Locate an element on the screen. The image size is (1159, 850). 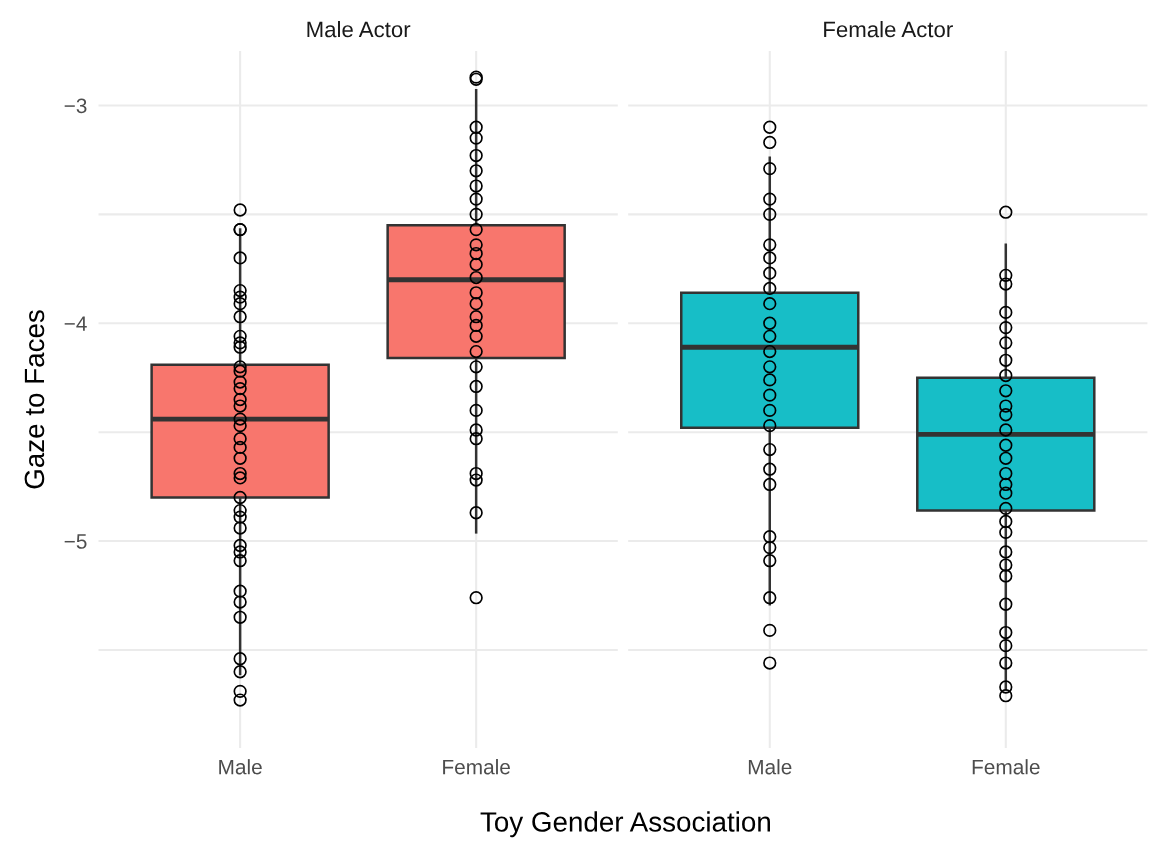
y-tick-label: −4 is located at coordinates (75, 323).